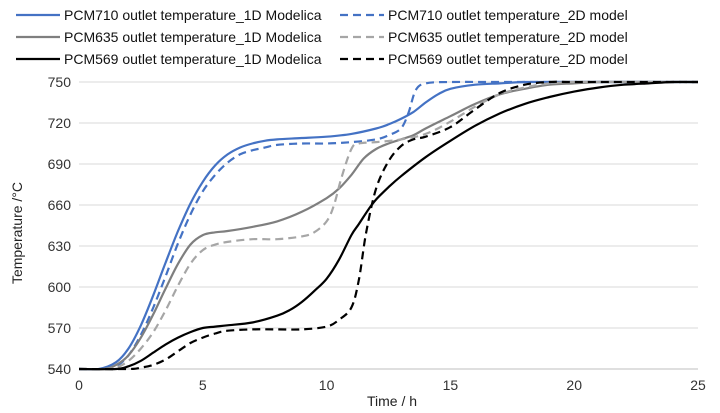 This screenshot has height=413, width=720. I want to click on x-tick-label: 10, so click(327, 385).